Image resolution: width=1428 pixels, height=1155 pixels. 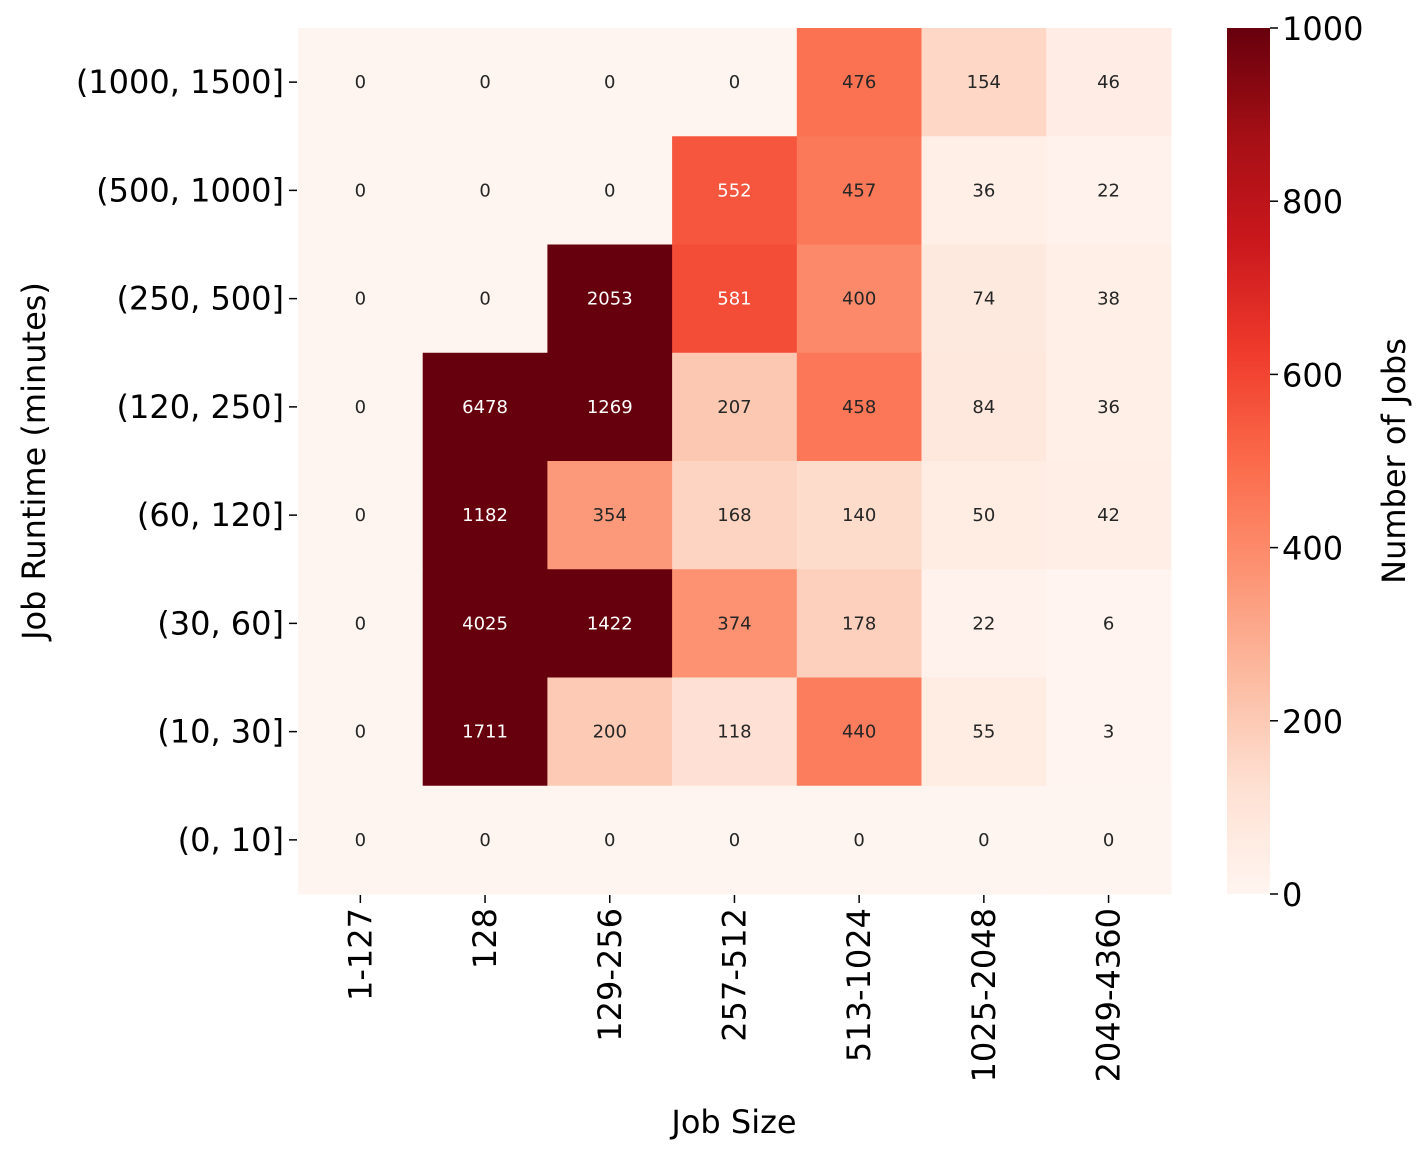 I want to click on cell-value-label: 476, so click(x=859, y=82).